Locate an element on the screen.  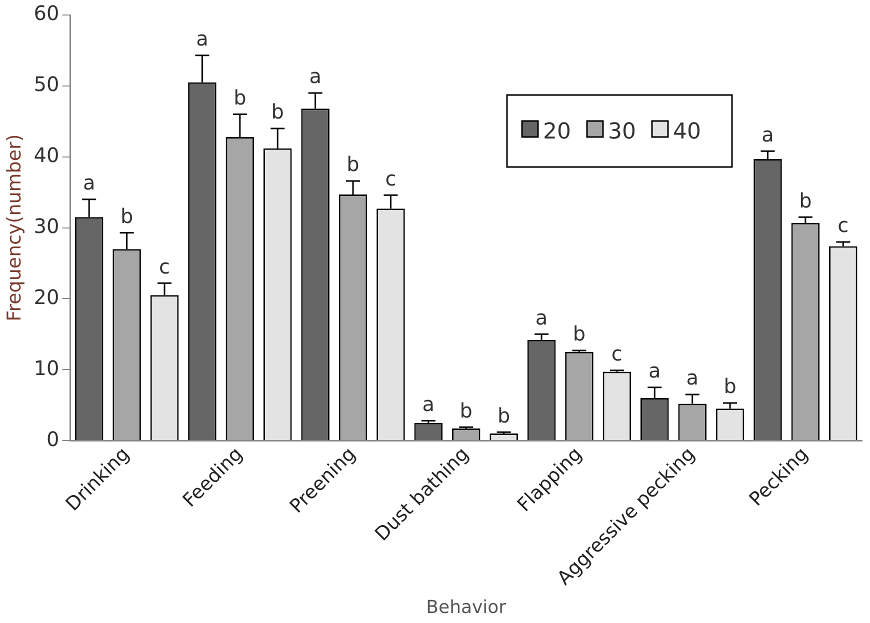
y-tick-label: 40 is located at coordinates (47, 155).